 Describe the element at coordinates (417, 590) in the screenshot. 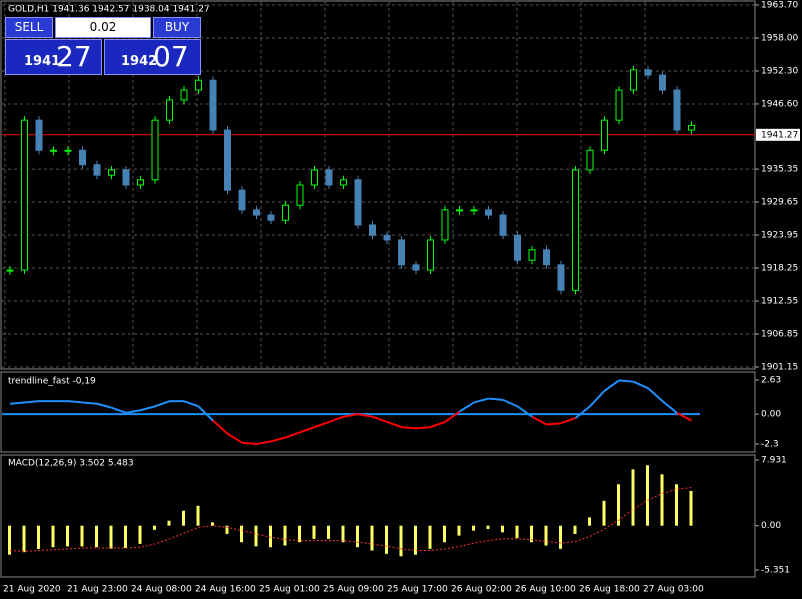

I see `x-tick-label: 25 Aug 17:00` at that location.